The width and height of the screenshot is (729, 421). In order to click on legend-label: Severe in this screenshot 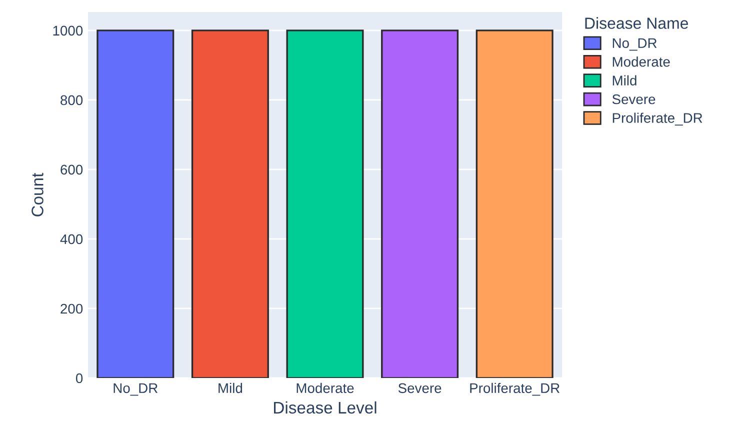, I will do `click(634, 99)`.